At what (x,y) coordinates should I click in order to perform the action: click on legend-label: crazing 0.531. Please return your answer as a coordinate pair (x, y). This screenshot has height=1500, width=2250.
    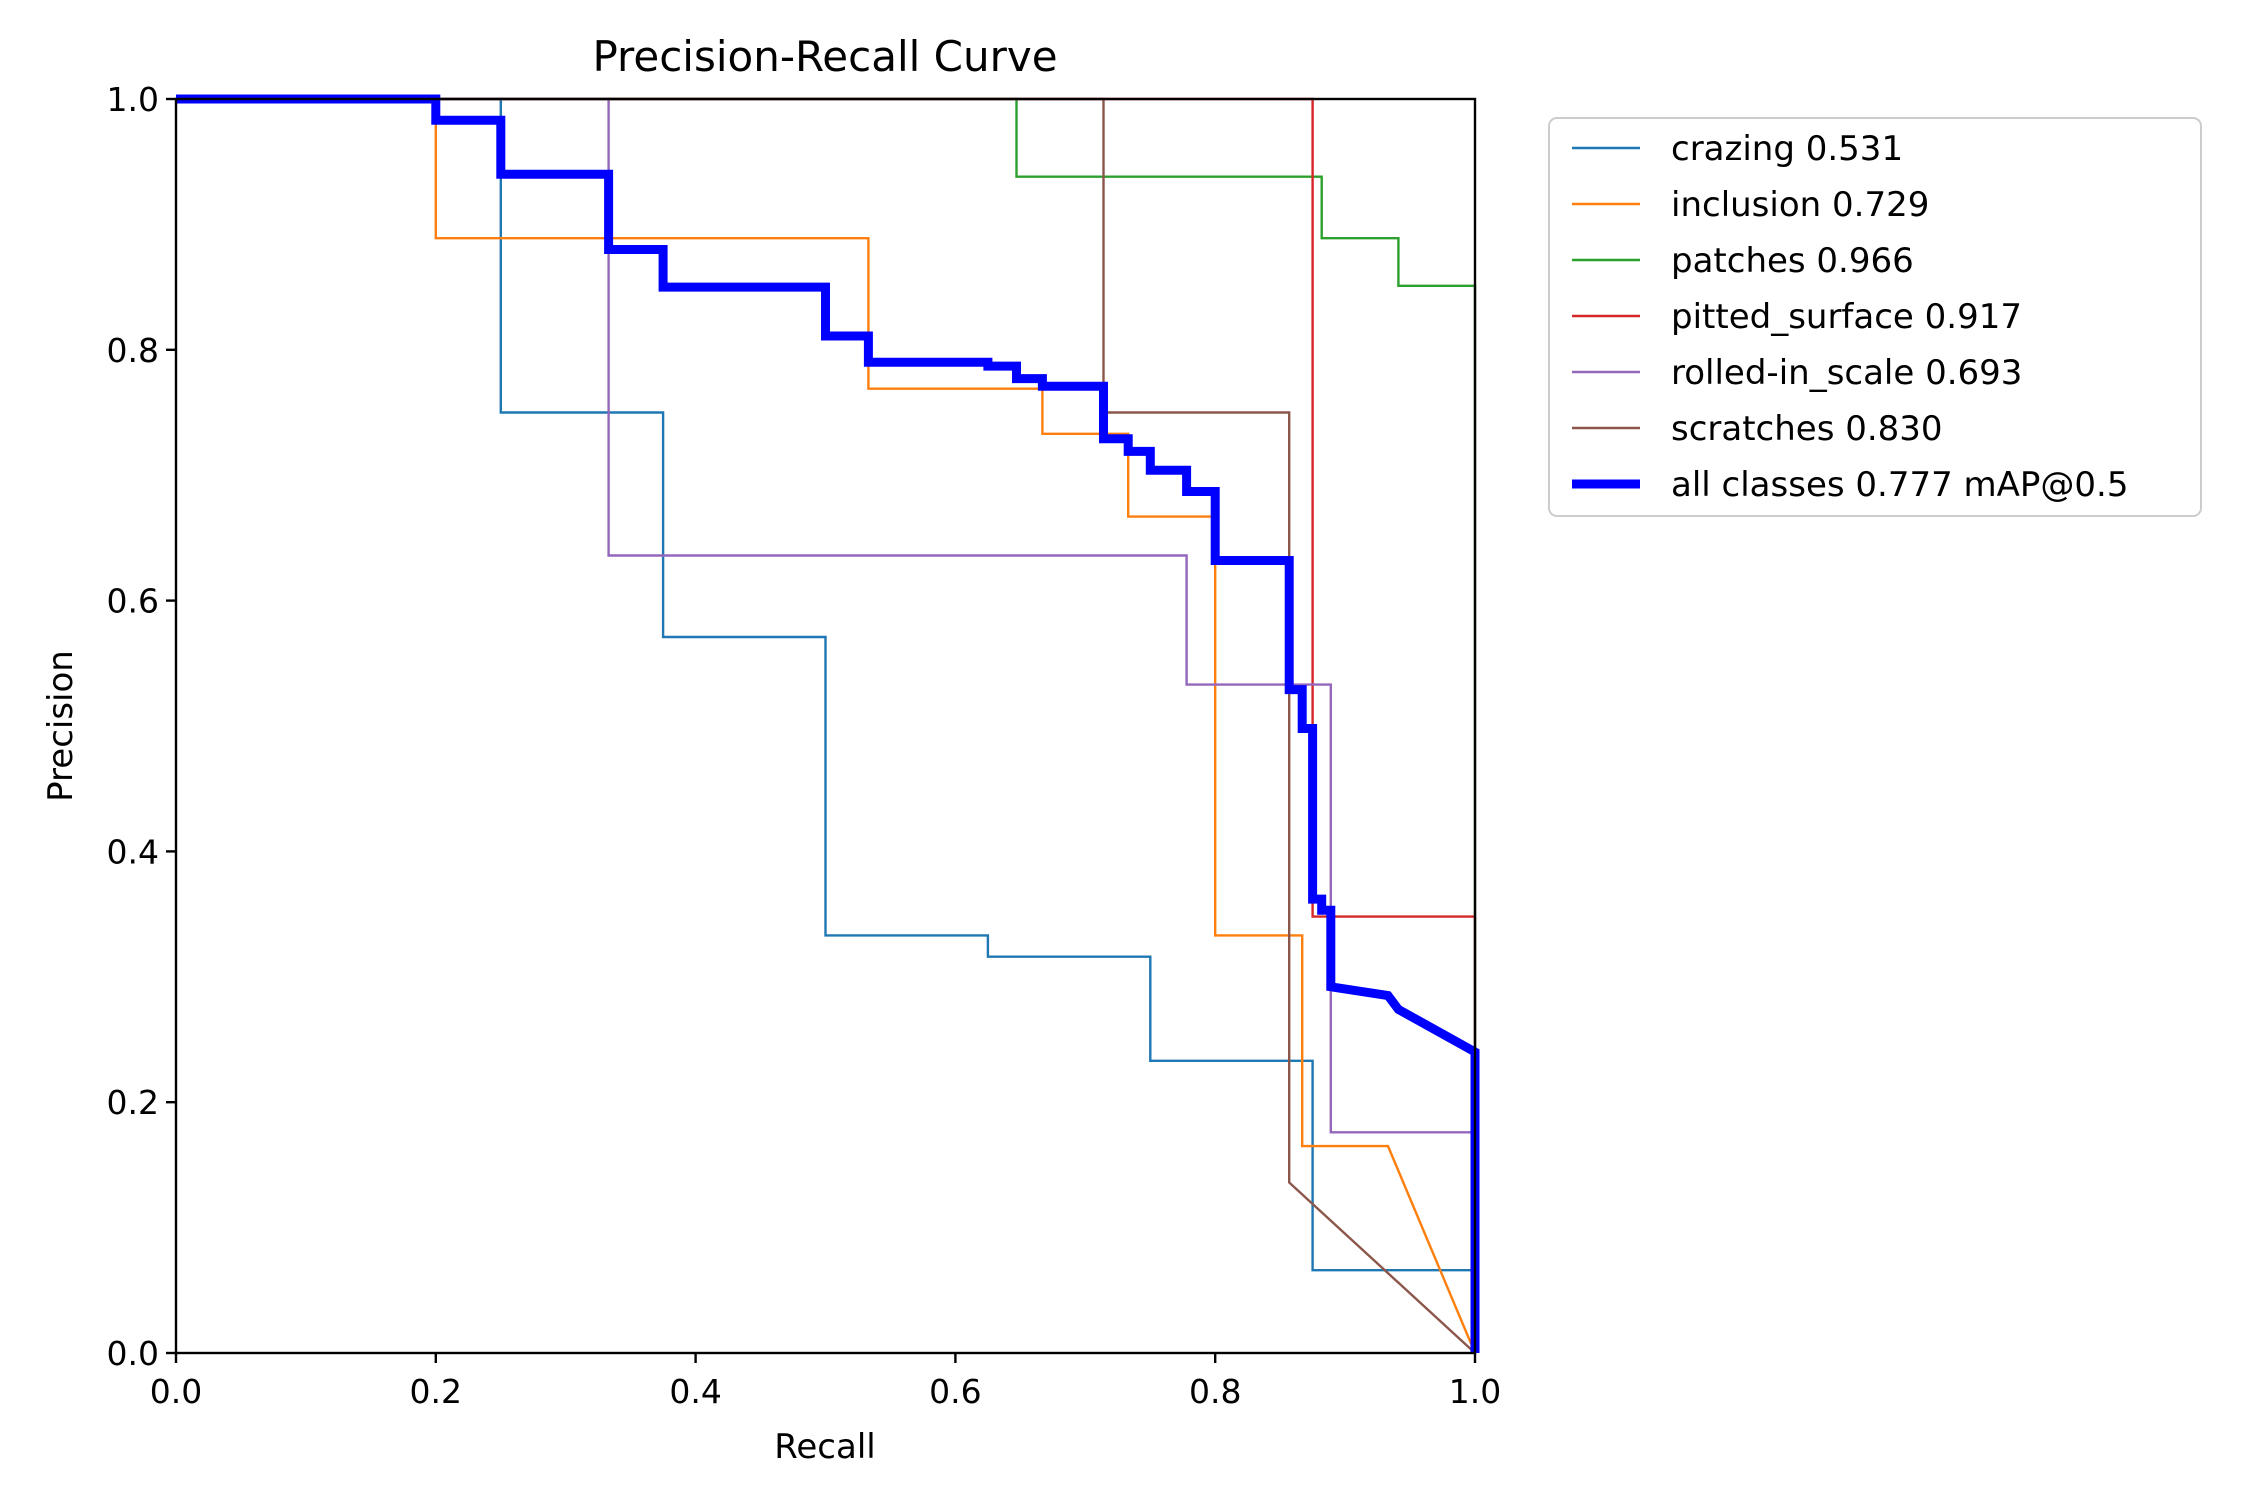
    Looking at the image, I should click on (1787, 149).